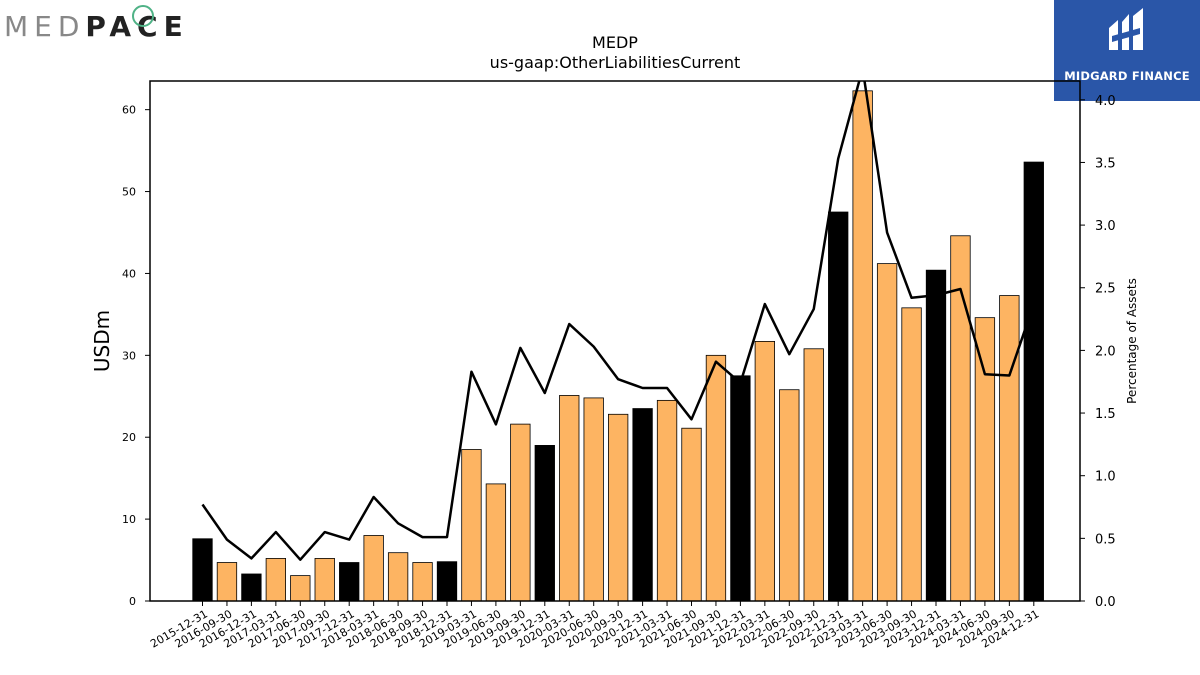  Describe the element at coordinates (129, 273) in the screenshot. I see `y-tick-label: 40` at that location.